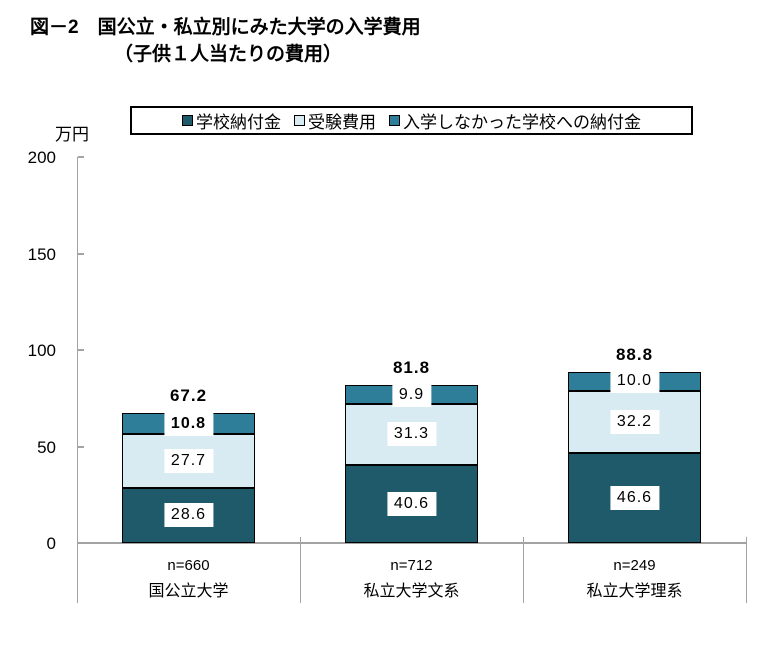 The image size is (765, 645). What do you see at coordinates (634, 498) in the screenshot?
I see `segment-value-label: 46.6` at bounding box center [634, 498].